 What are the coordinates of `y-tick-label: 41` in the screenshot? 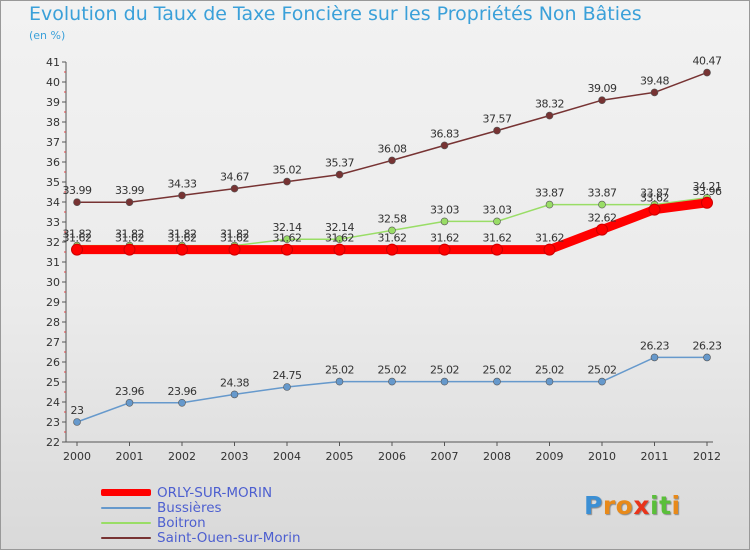 It's located at (53, 62).